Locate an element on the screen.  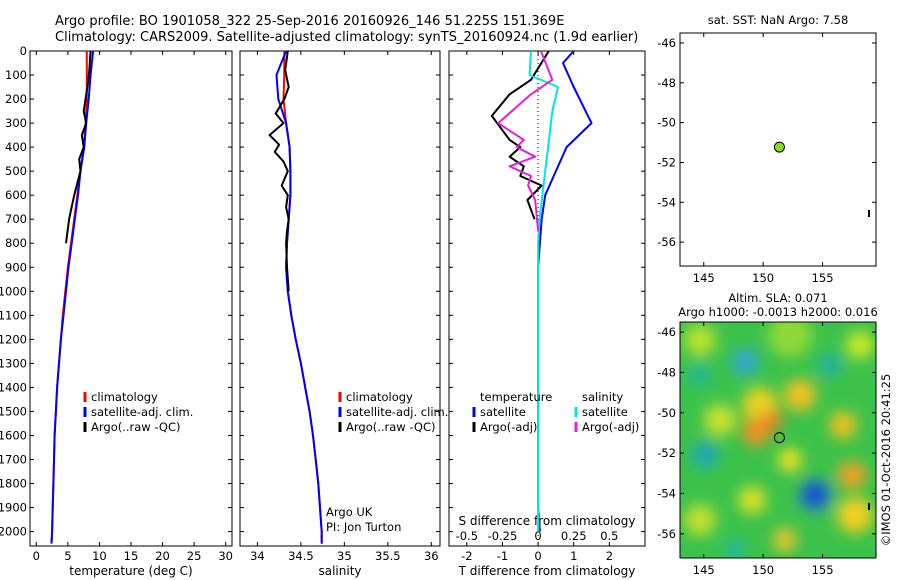
difference-panel-series-salinity-argo-adj- is located at coordinates (525, 141).